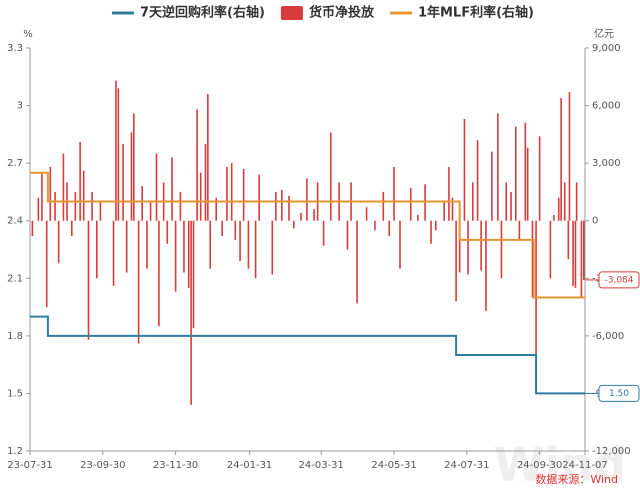 The image size is (640, 494). I want to click on y2-tick-label: 6,000, so click(606, 106).